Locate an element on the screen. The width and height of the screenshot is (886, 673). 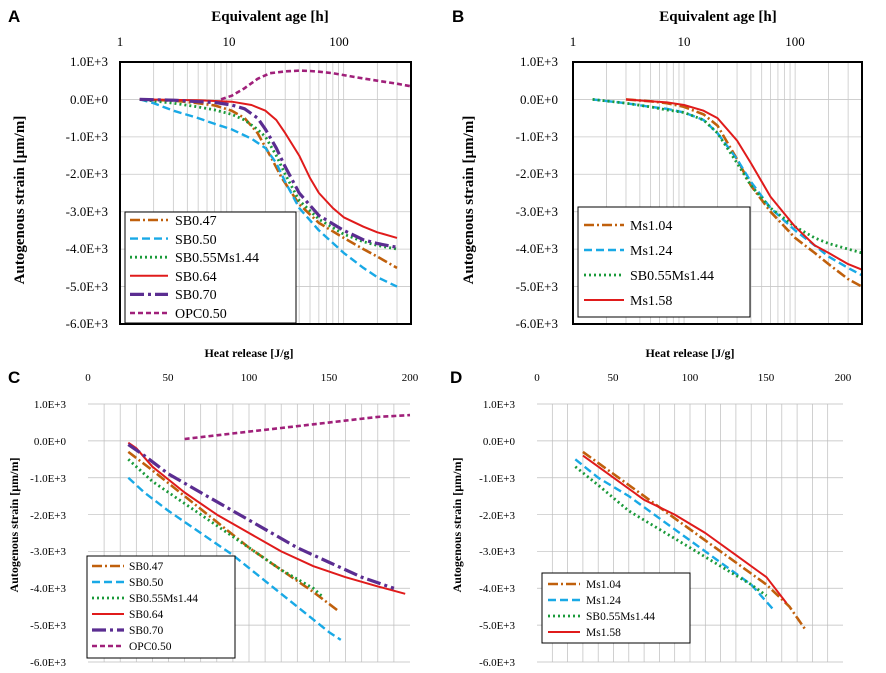
panel-a-ytick: -1.0E+3 is located at coordinates (87, 136).